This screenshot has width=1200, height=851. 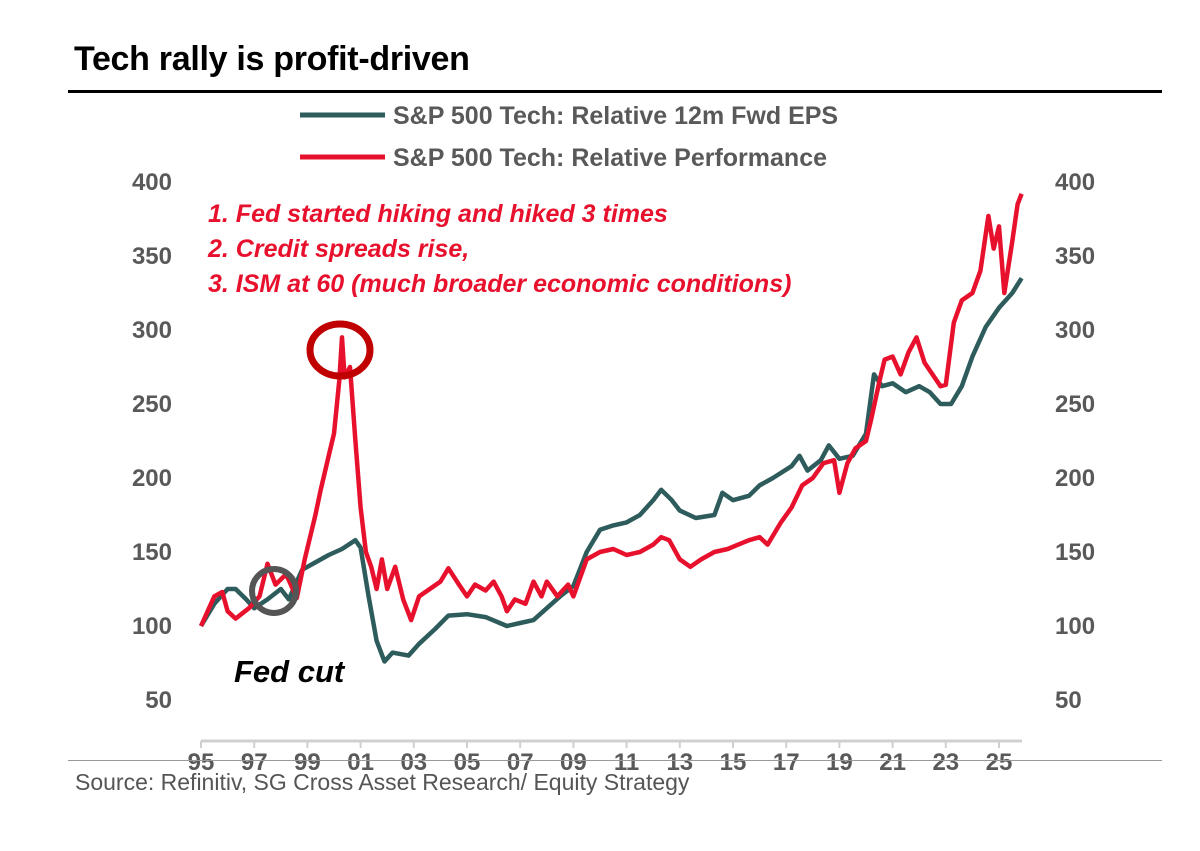 I want to click on y-tick-label-right: 50, so click(x=1068, y=700).